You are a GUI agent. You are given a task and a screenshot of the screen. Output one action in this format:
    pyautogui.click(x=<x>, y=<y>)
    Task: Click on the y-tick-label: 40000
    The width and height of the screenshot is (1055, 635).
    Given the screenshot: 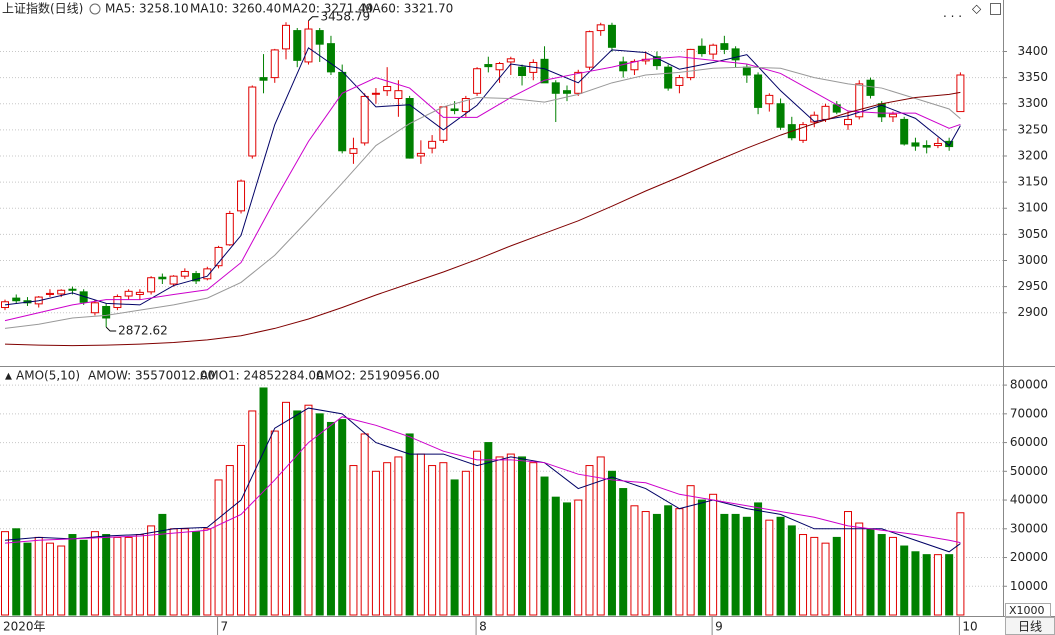 What is the action you would take?
    pyautogui.click(x=1029, y=500)
    